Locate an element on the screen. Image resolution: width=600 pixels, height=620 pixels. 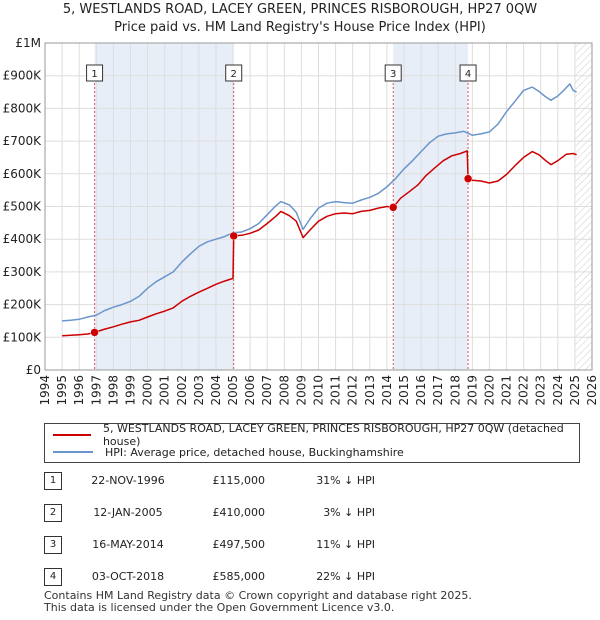
x-tick-label: 2002 is located at coordinates (182, 390).